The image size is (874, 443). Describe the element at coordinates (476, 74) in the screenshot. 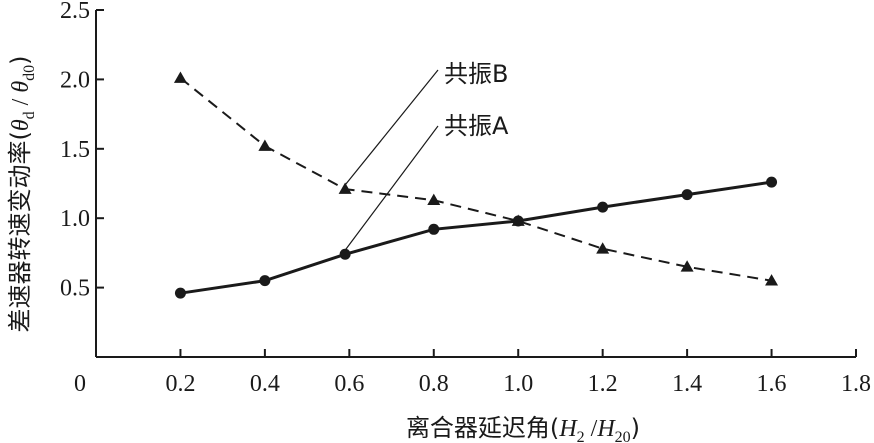

I see `annotation-label: 共振B` at that location.